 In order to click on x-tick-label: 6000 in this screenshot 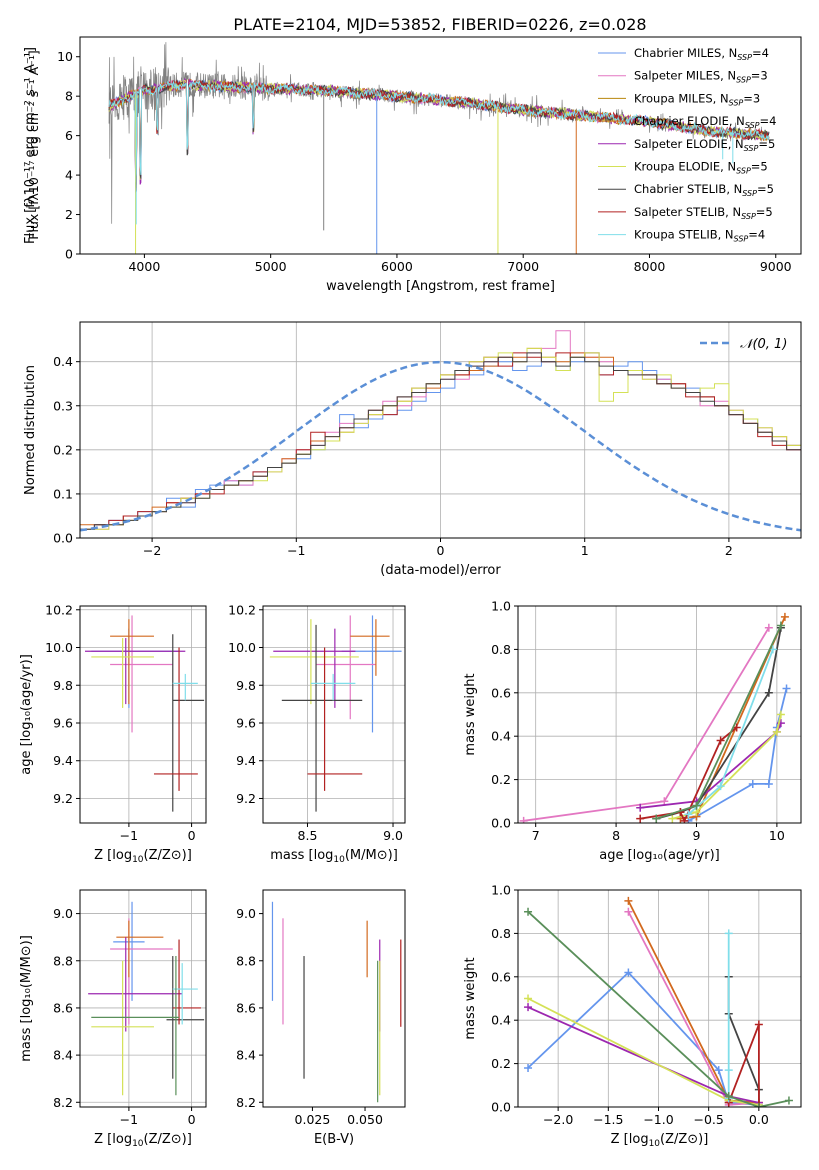, I will do `click(397, 266)`.